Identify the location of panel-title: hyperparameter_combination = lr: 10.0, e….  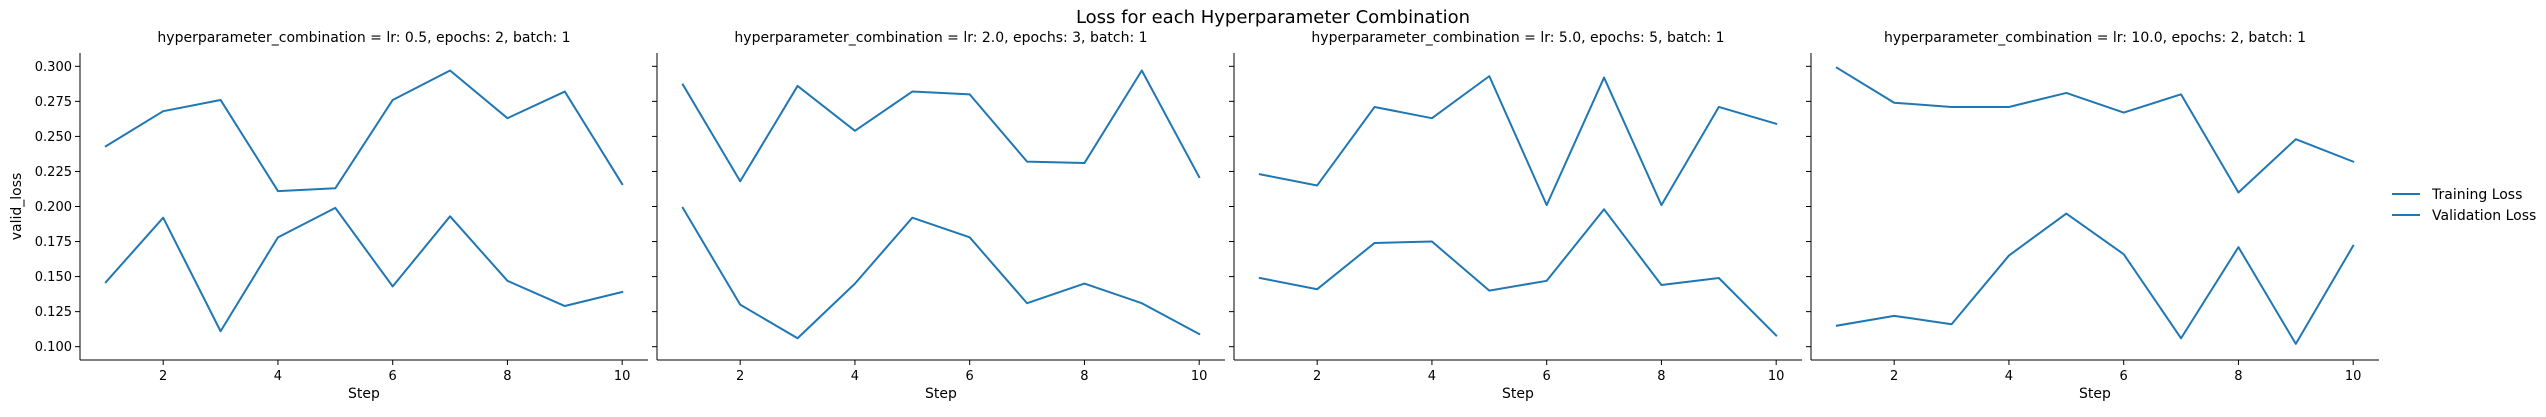
(2095, 38).